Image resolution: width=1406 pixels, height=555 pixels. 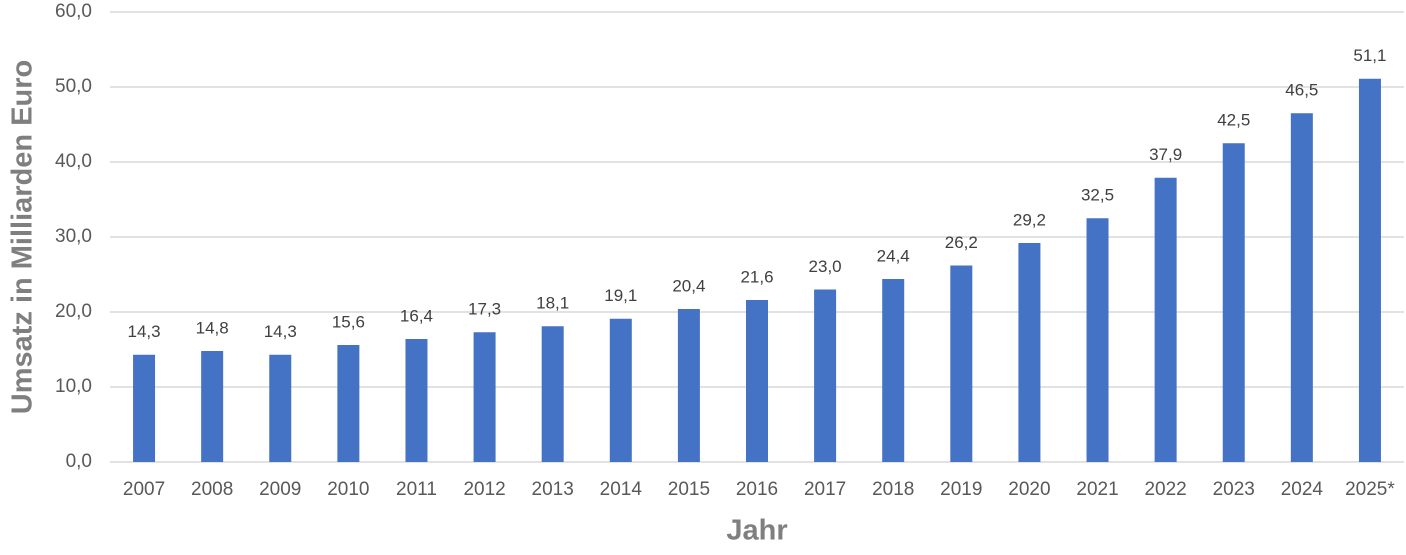 I want to click on data-label: 21,6, so click(x=756, y=276).